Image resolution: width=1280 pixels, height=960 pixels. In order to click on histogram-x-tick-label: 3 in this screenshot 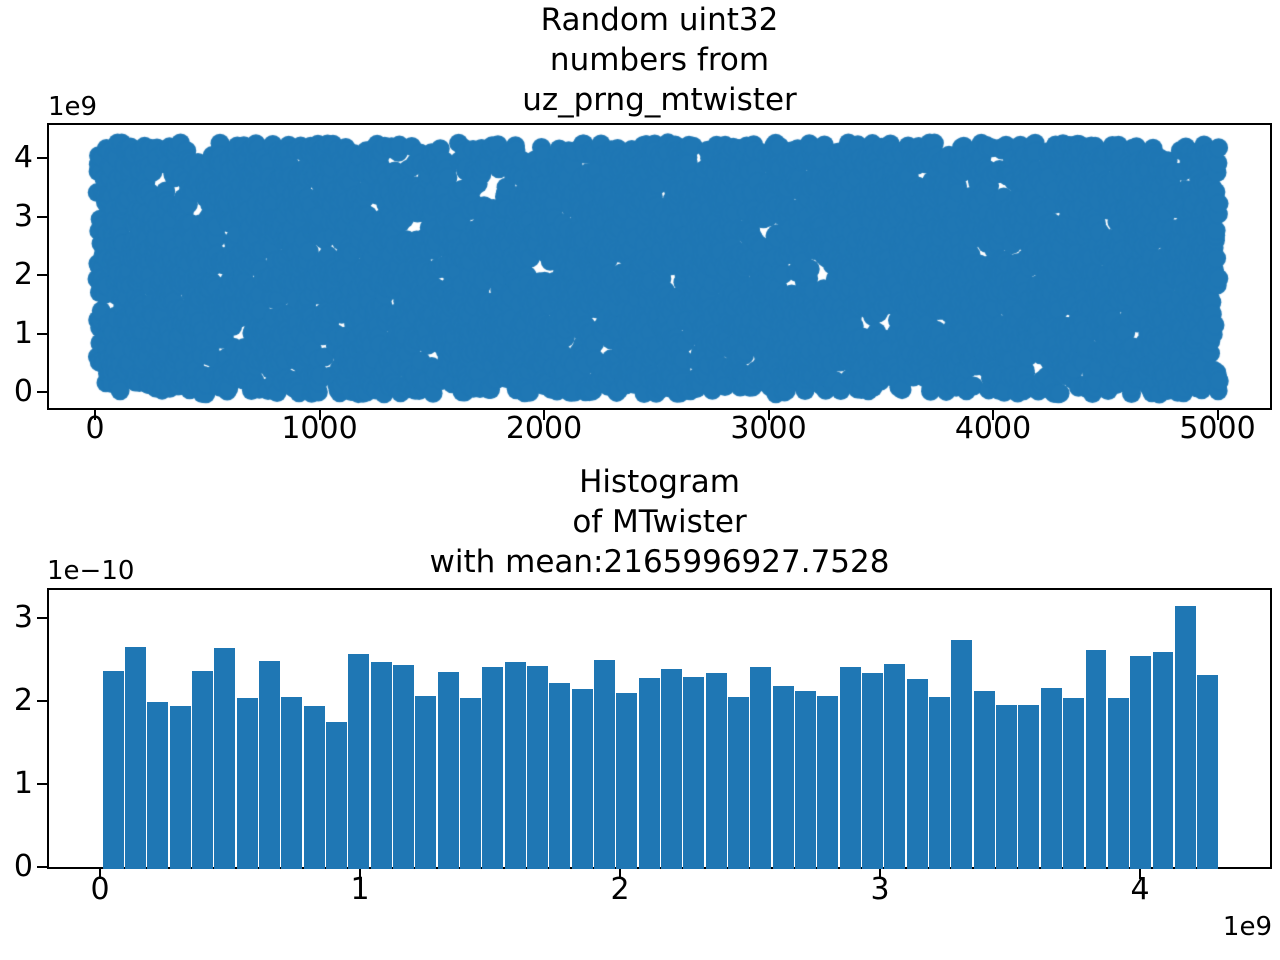, I will do `click(880, 889)`.